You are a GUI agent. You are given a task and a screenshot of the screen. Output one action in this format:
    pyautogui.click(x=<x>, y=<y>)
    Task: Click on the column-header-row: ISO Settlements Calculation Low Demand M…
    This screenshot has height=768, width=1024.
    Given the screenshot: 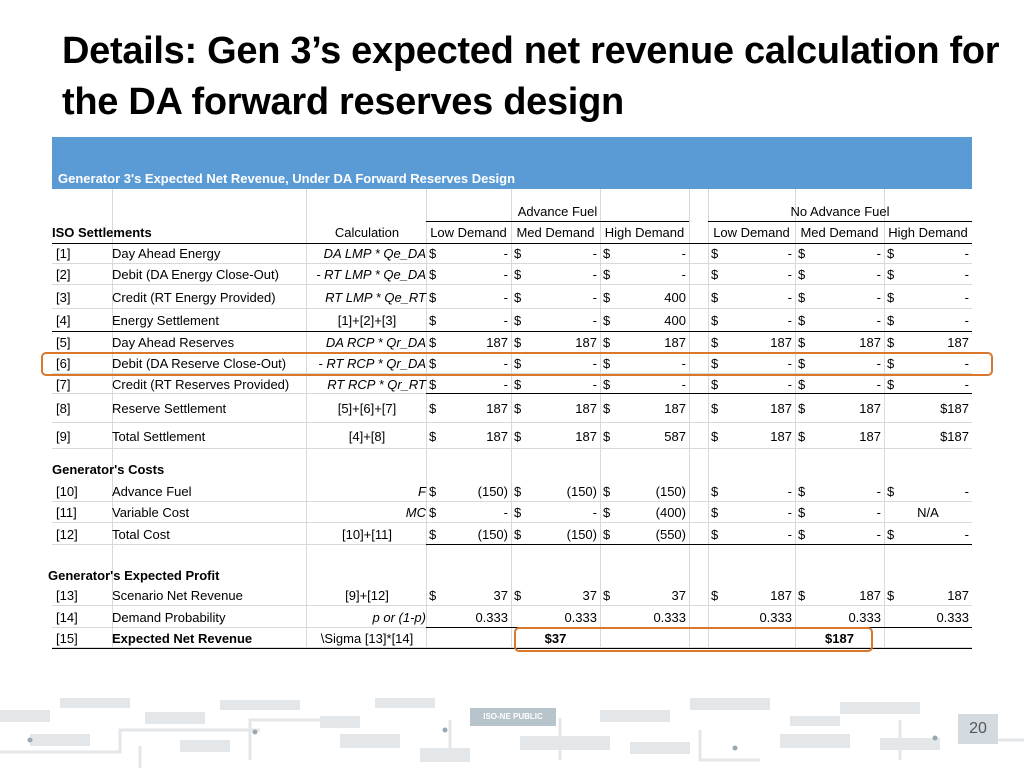 What is the action you would take?
    pyautogui.click(x=512, y=232)
    